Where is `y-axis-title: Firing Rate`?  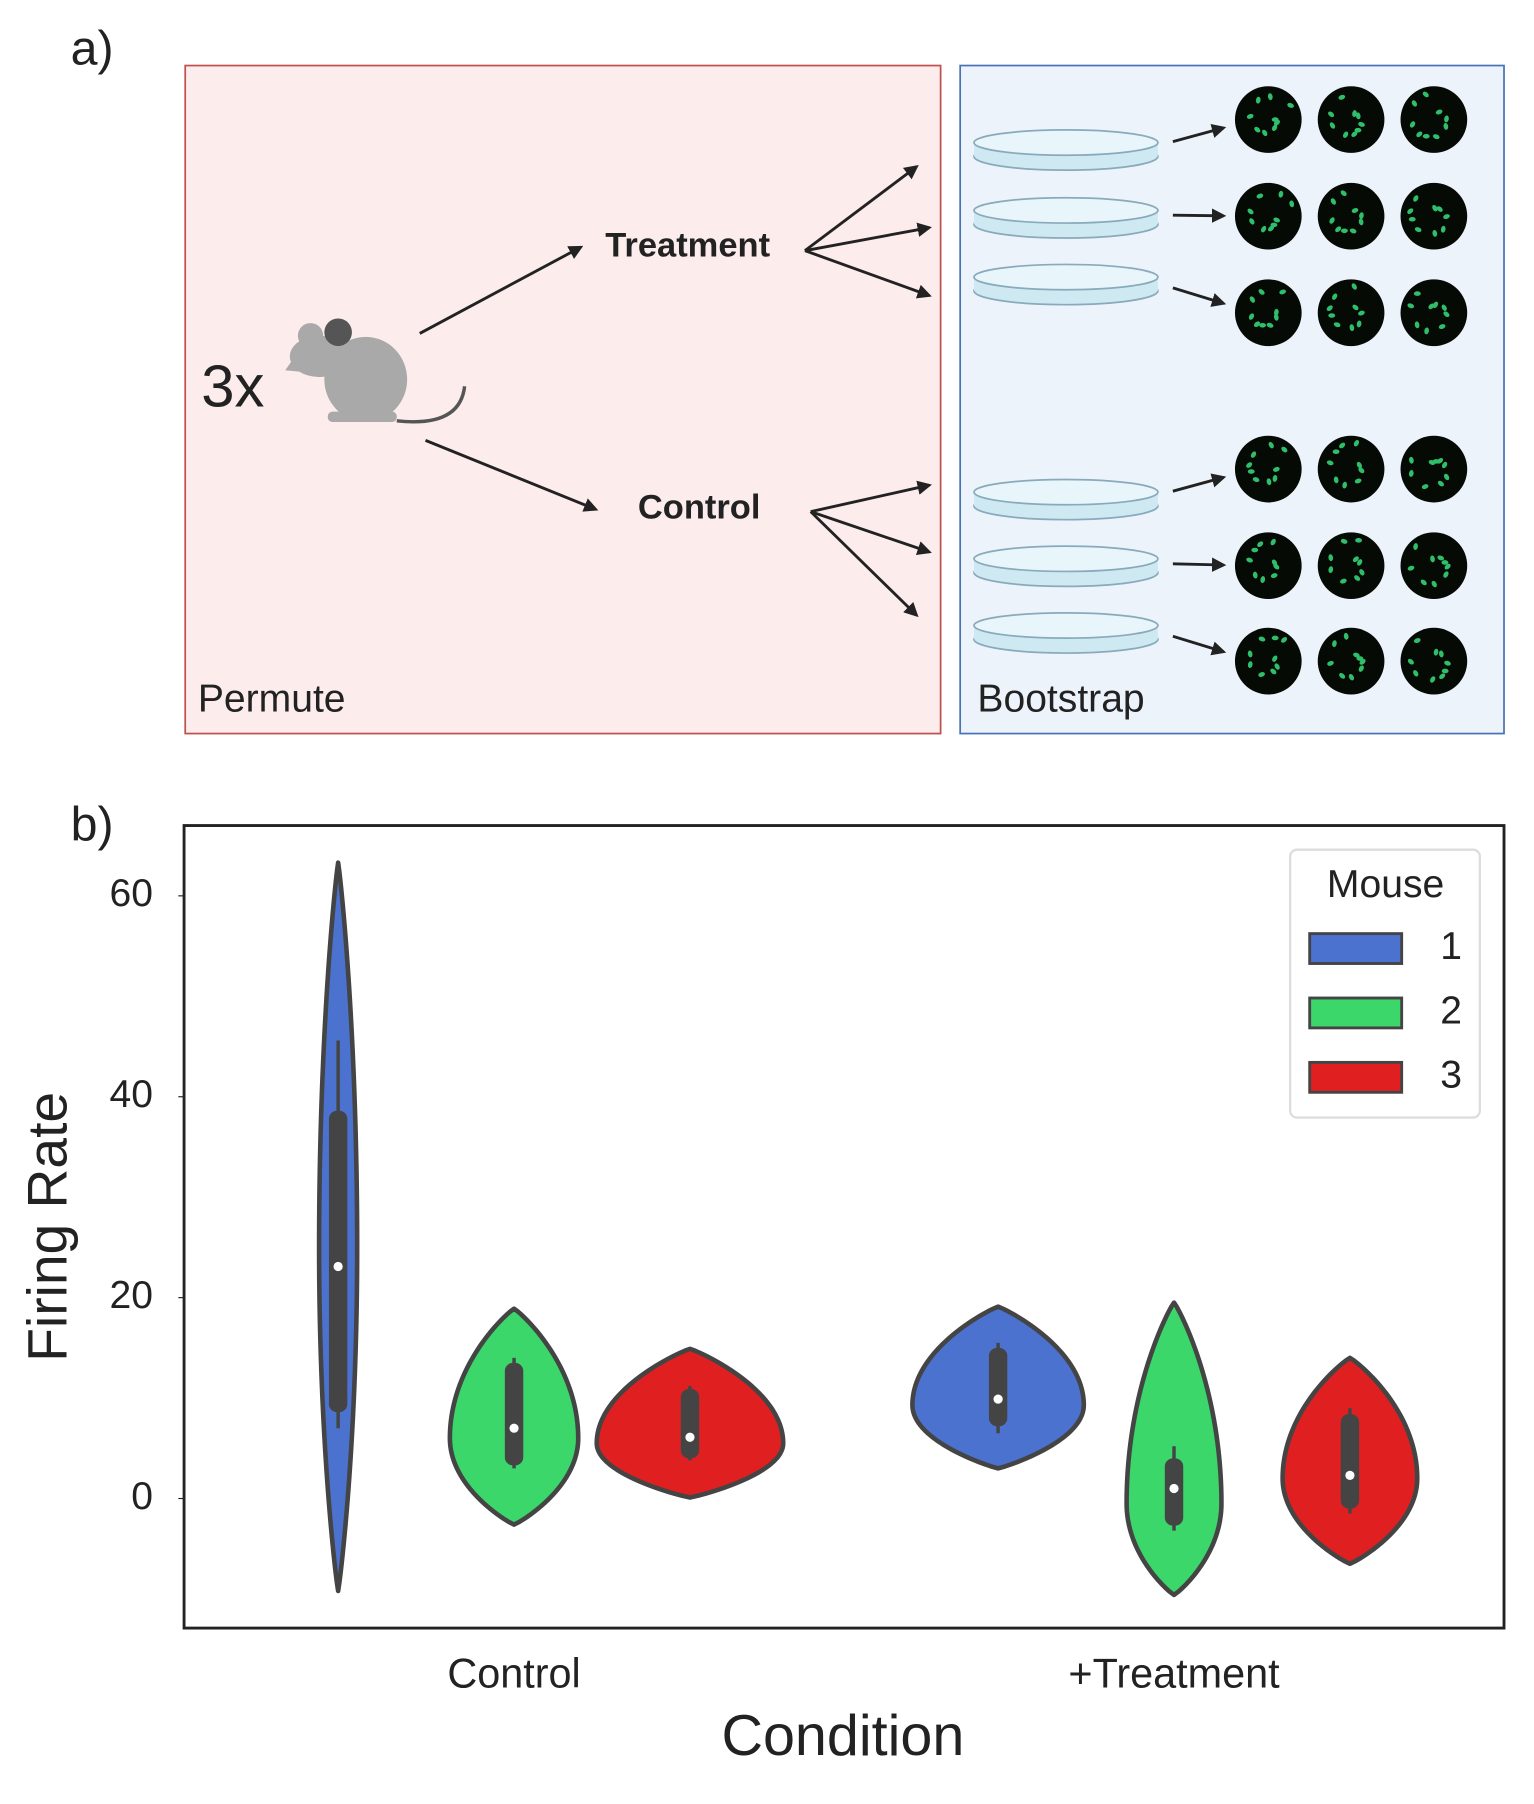 y-axis-title: Firing Rate is located at coordinates (47, 1227).